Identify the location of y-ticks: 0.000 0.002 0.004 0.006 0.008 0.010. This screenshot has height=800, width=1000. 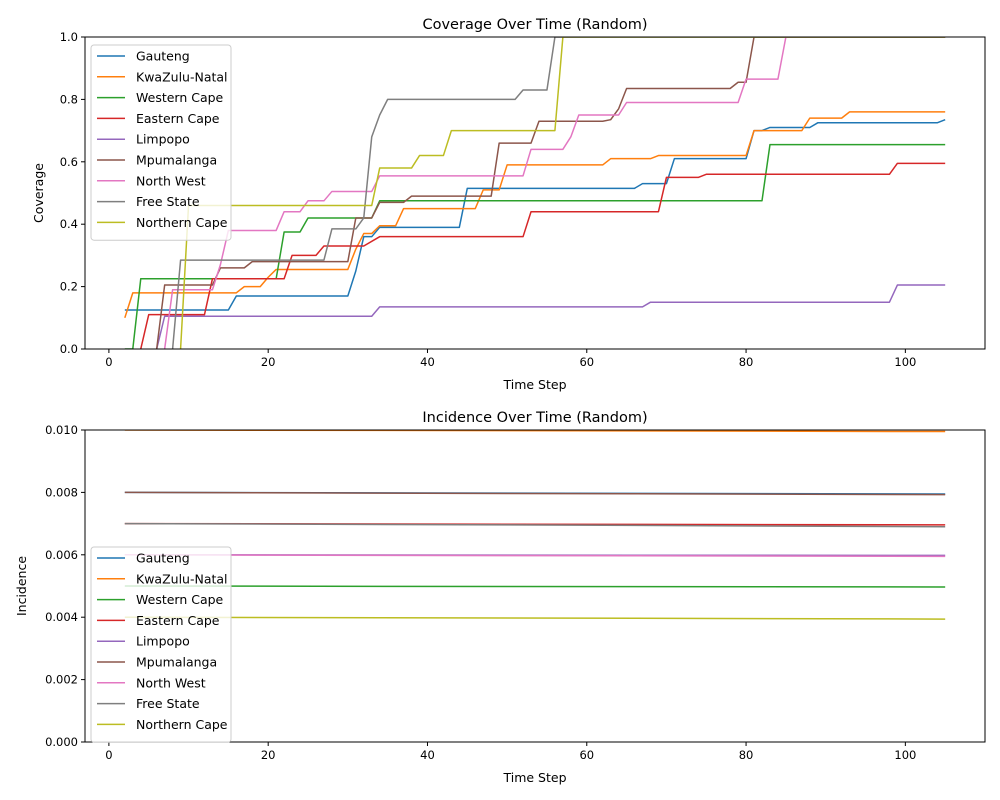
(65, 586).